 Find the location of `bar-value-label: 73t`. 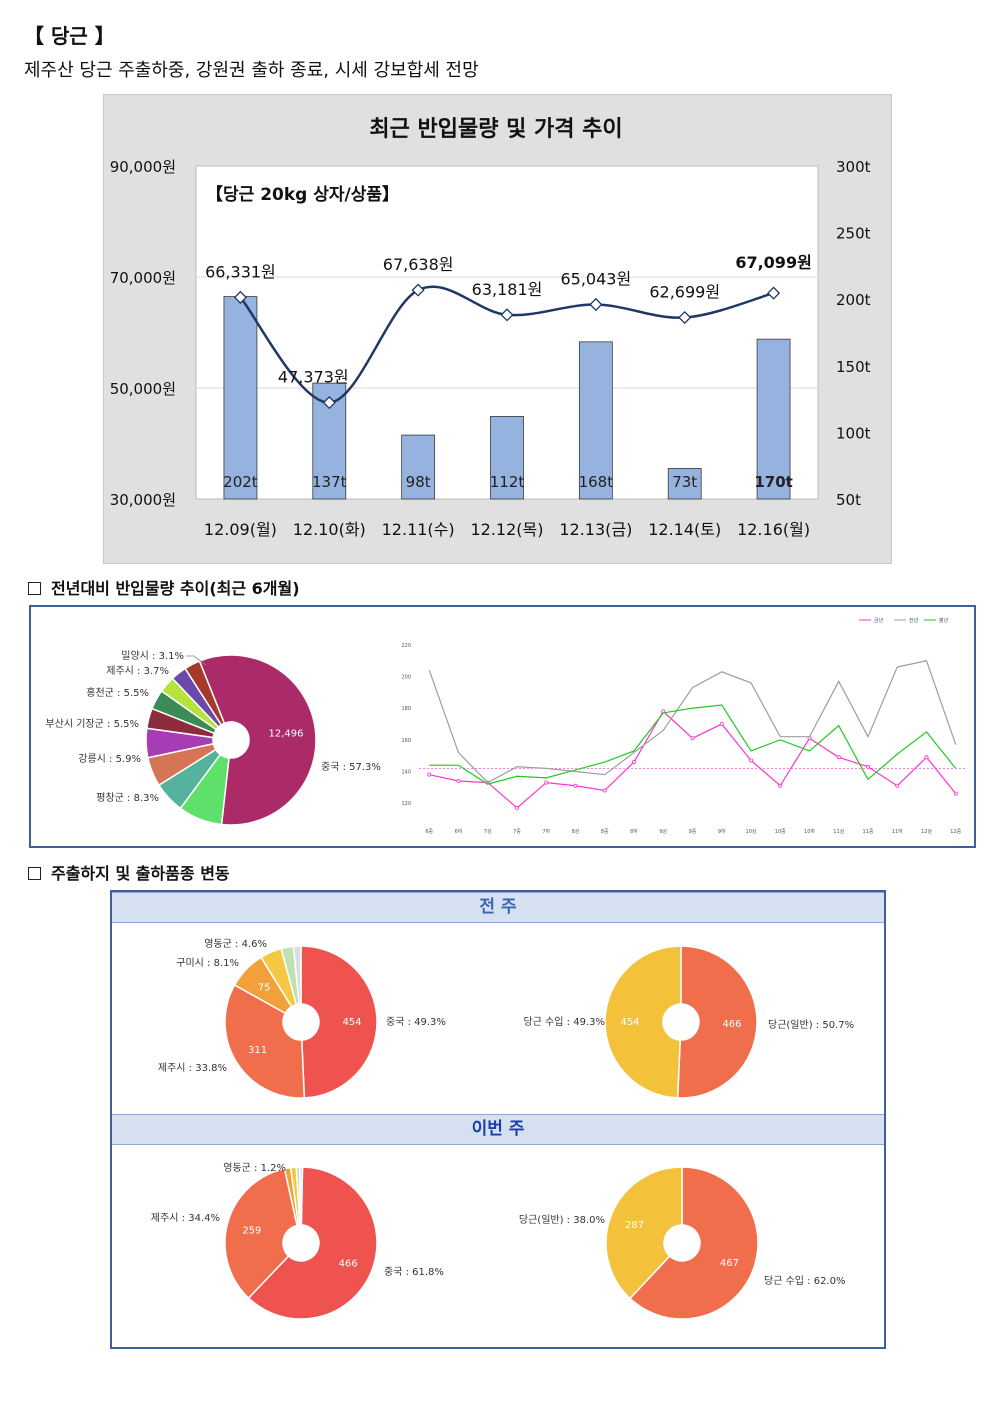

bar-value-label: 73t is located at coordinates (684, 482).